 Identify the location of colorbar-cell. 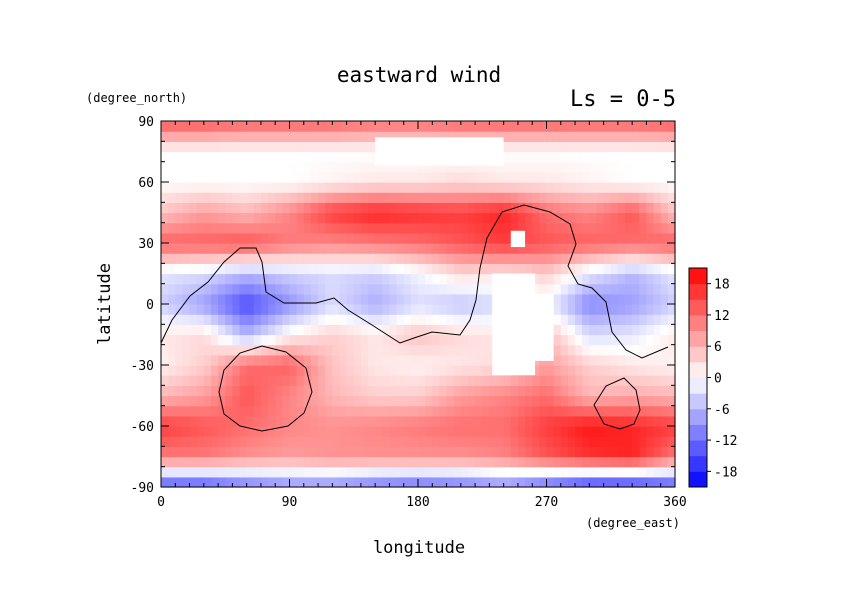
(698, 463).